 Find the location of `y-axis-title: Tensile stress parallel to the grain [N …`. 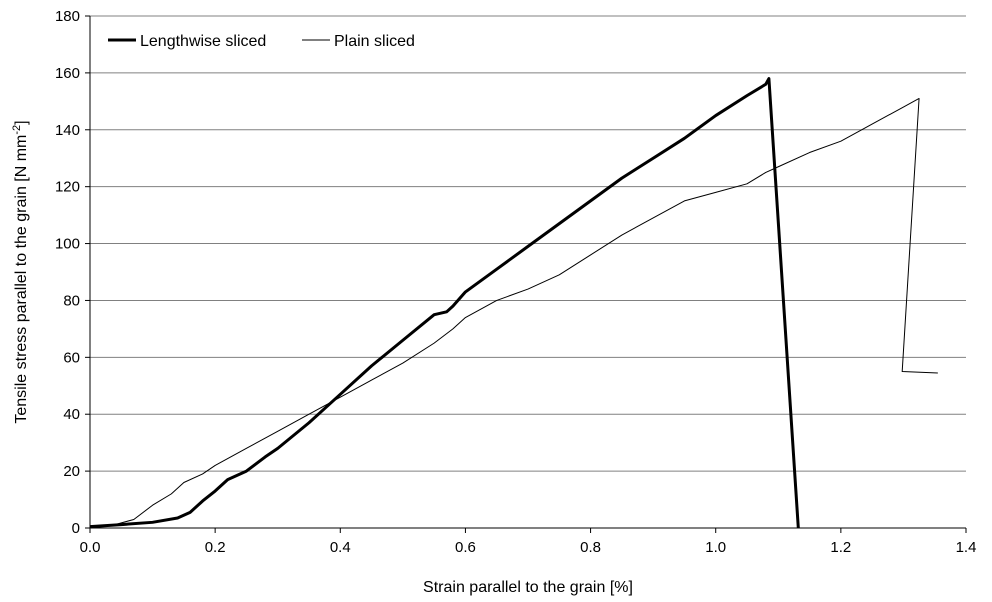

y-axis-title: Tensile stress parallel to the grain [N … is located at coordinates (20, 271).